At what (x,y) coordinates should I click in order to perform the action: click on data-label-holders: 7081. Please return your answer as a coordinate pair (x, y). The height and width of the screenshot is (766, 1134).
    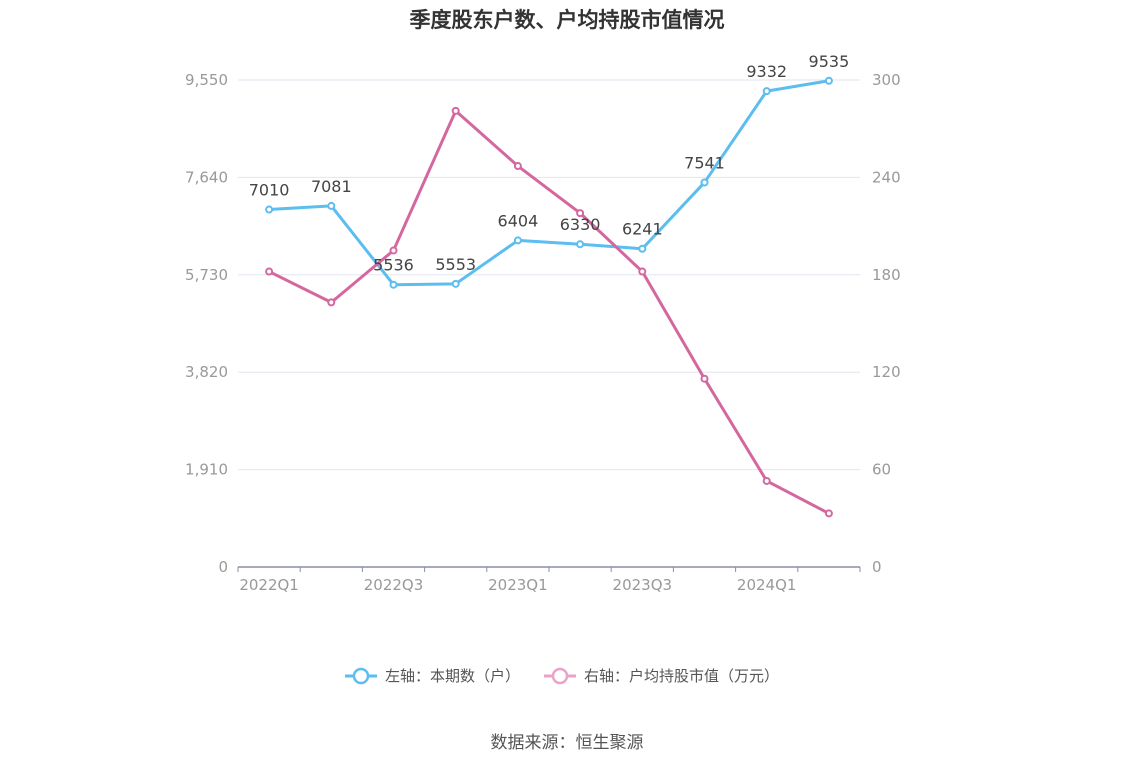
    Looking at the image, I should click on (331, 186).